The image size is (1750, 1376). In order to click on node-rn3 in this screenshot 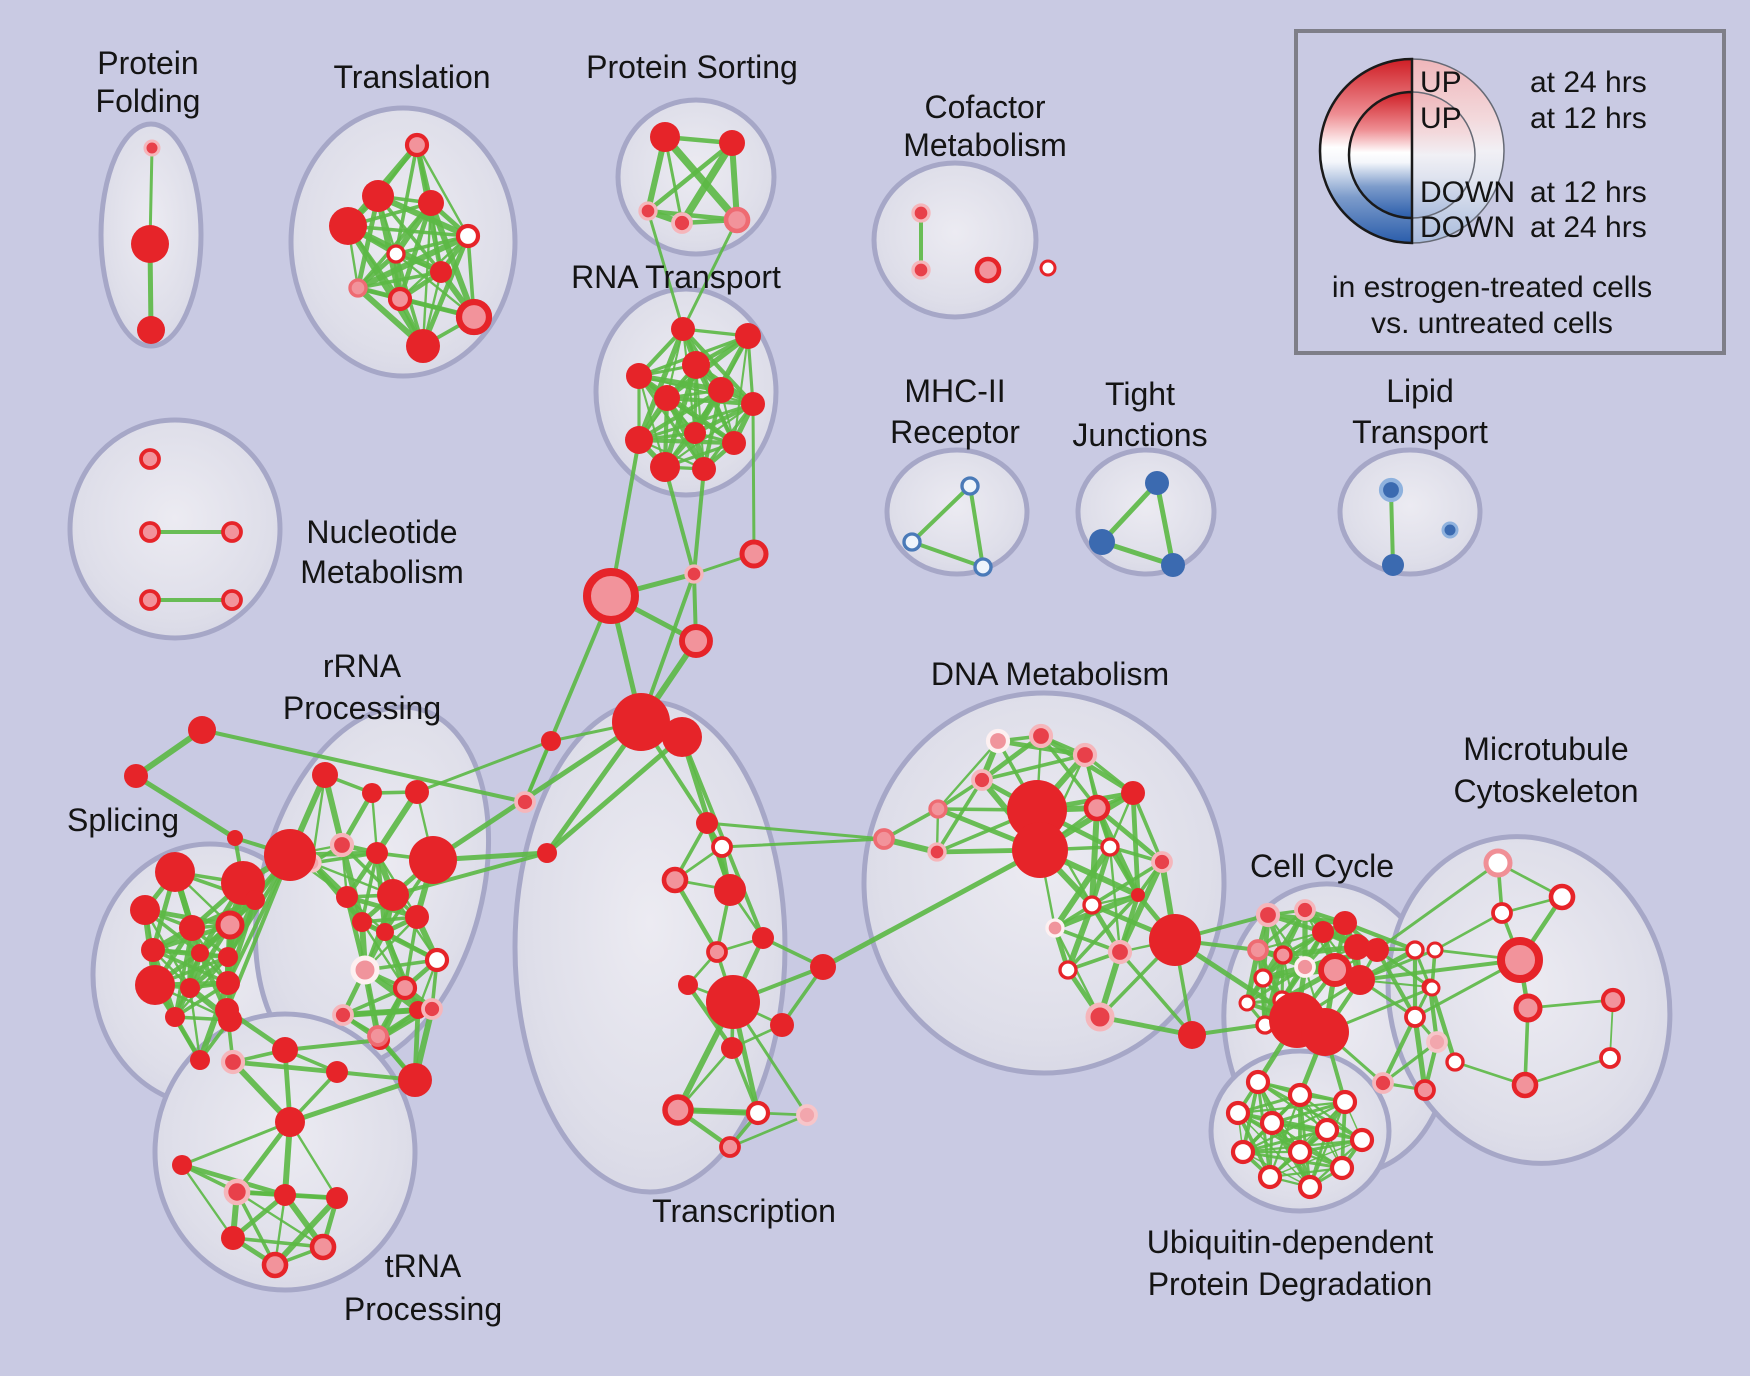, I will do `click(639, 376)`.